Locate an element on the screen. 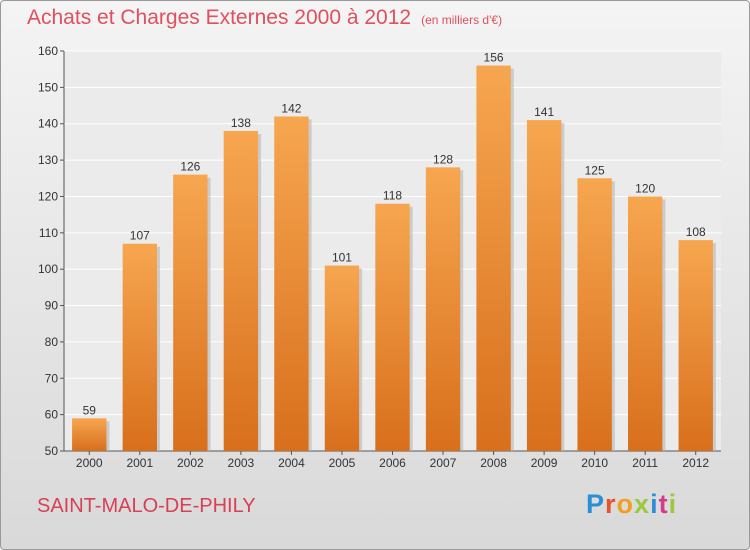  x-tick-label: 2003 is located at coordinates (241, 463).